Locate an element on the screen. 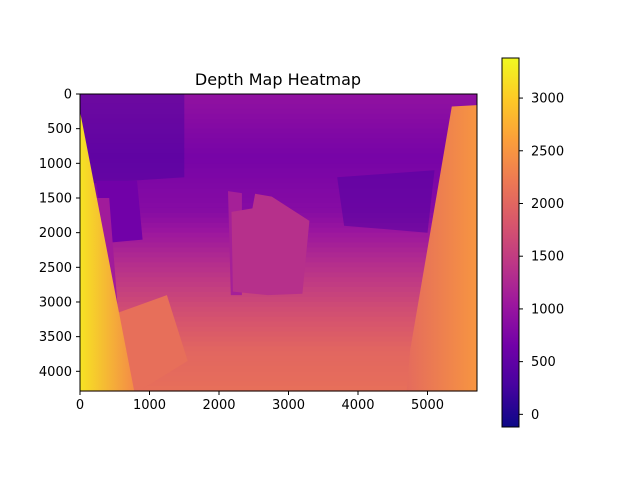 The image size is (640, 480). y-tick-label: 0 is located at coordinates (68, 95).